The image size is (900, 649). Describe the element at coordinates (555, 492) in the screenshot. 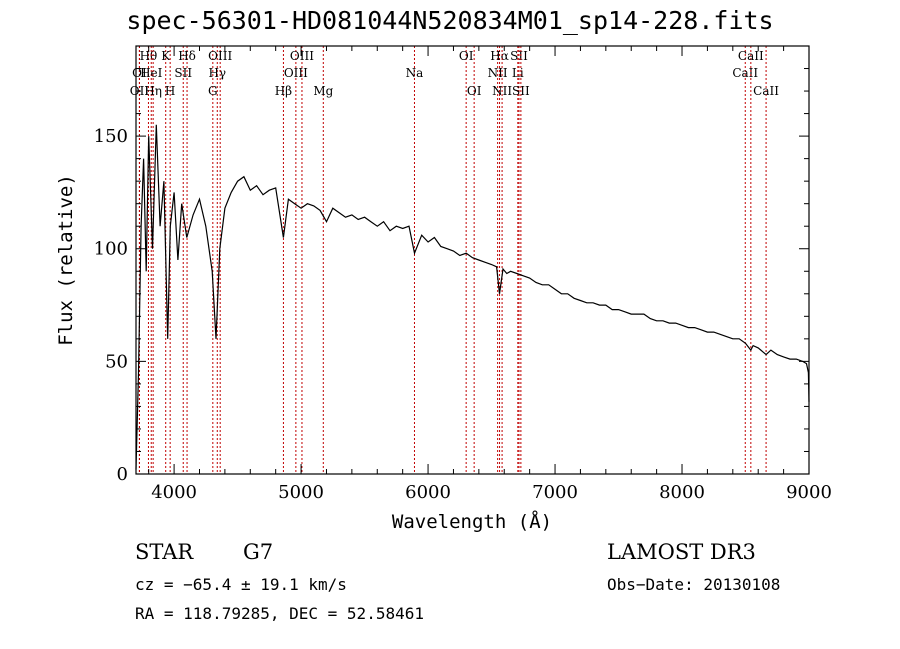

I see `x-tick-label: 7000` at that location.